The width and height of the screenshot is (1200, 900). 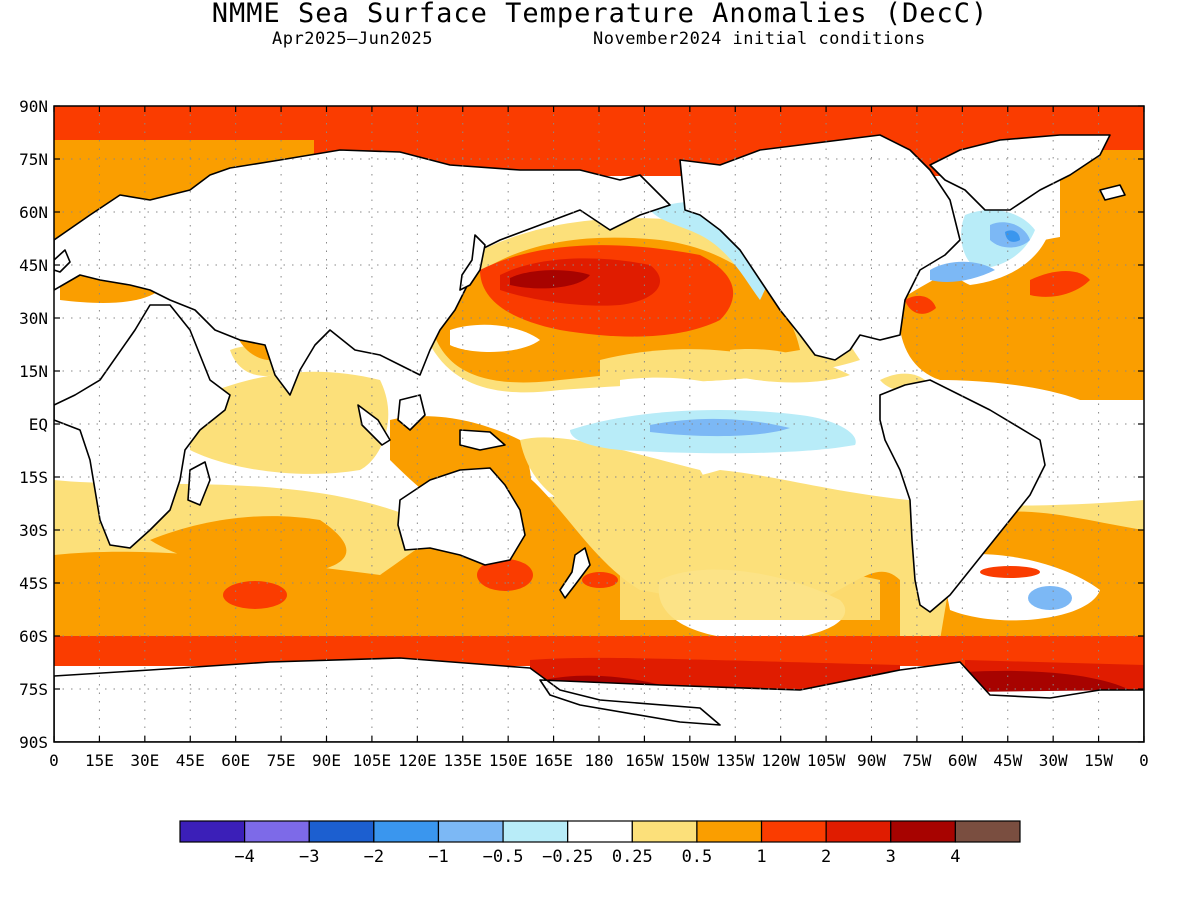 What do you see at coordinates (33, 106) in the screenshot?
I see `lat-label: 90N` at bounding box center [33, 106].